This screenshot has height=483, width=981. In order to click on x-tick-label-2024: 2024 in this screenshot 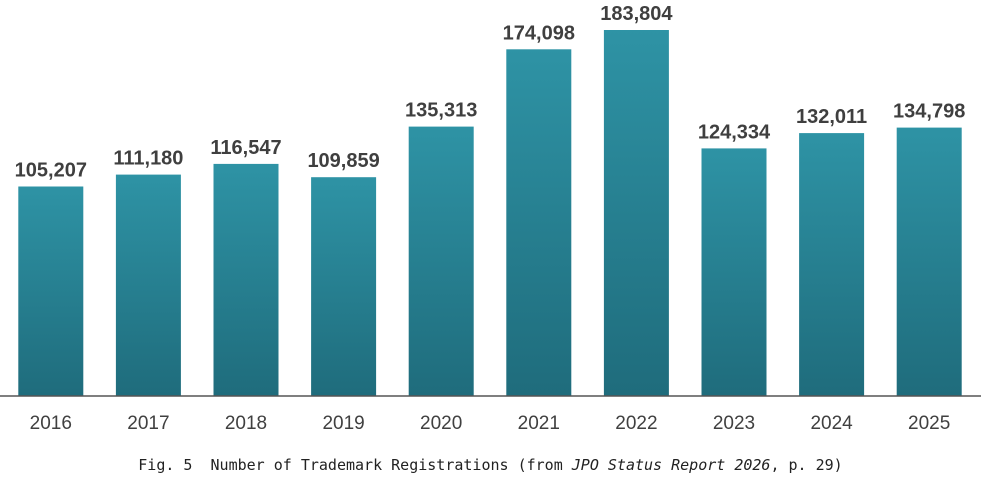, I will do `click(831, 423)`.